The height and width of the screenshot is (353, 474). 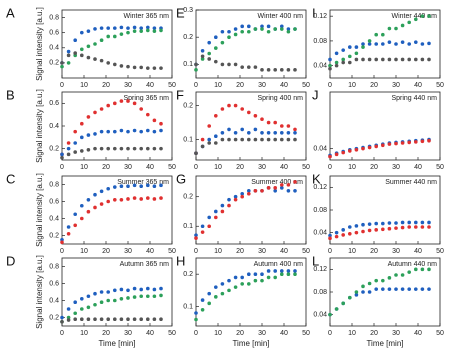 I want to click on x-tick-label: 40, so click(x=284, y=167).